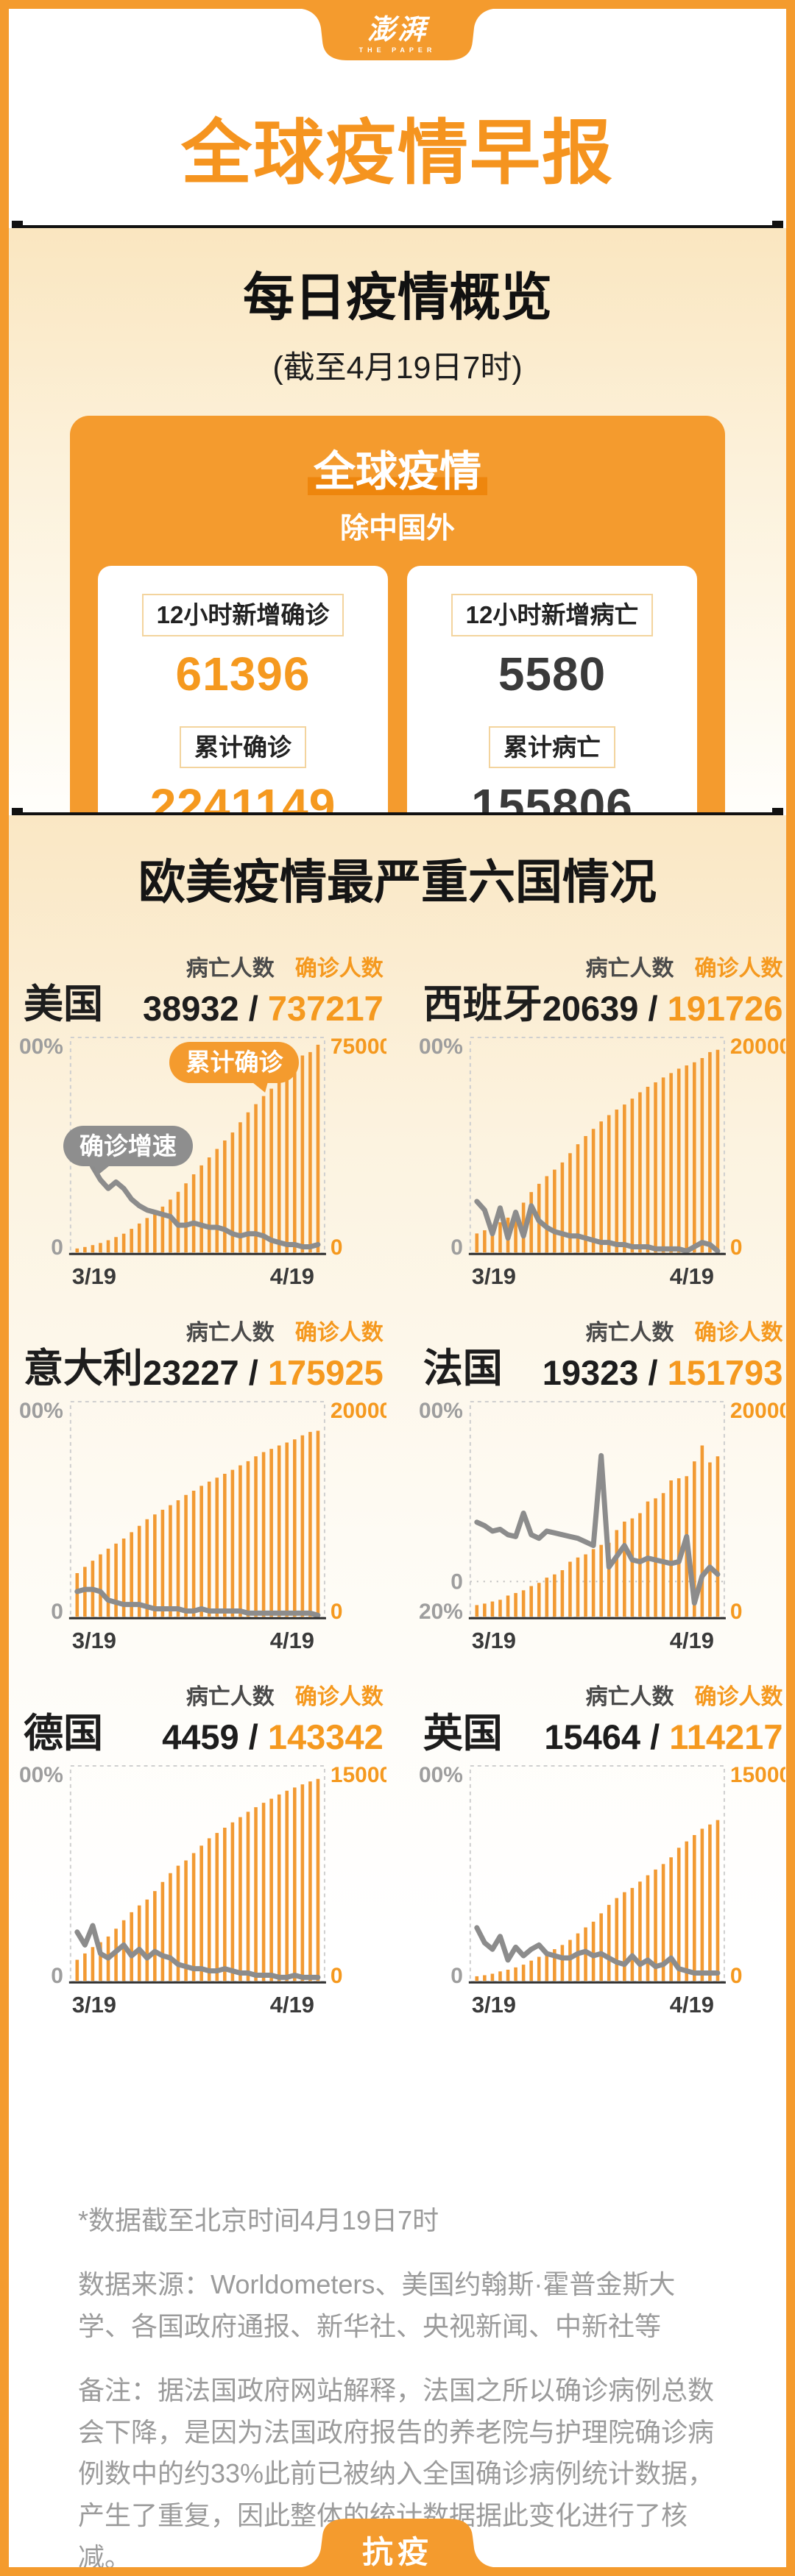 Image resolution: width=795 pixels, height=2576 pixels. I want to click on deaths-value: 19323, so click(590, 1373).